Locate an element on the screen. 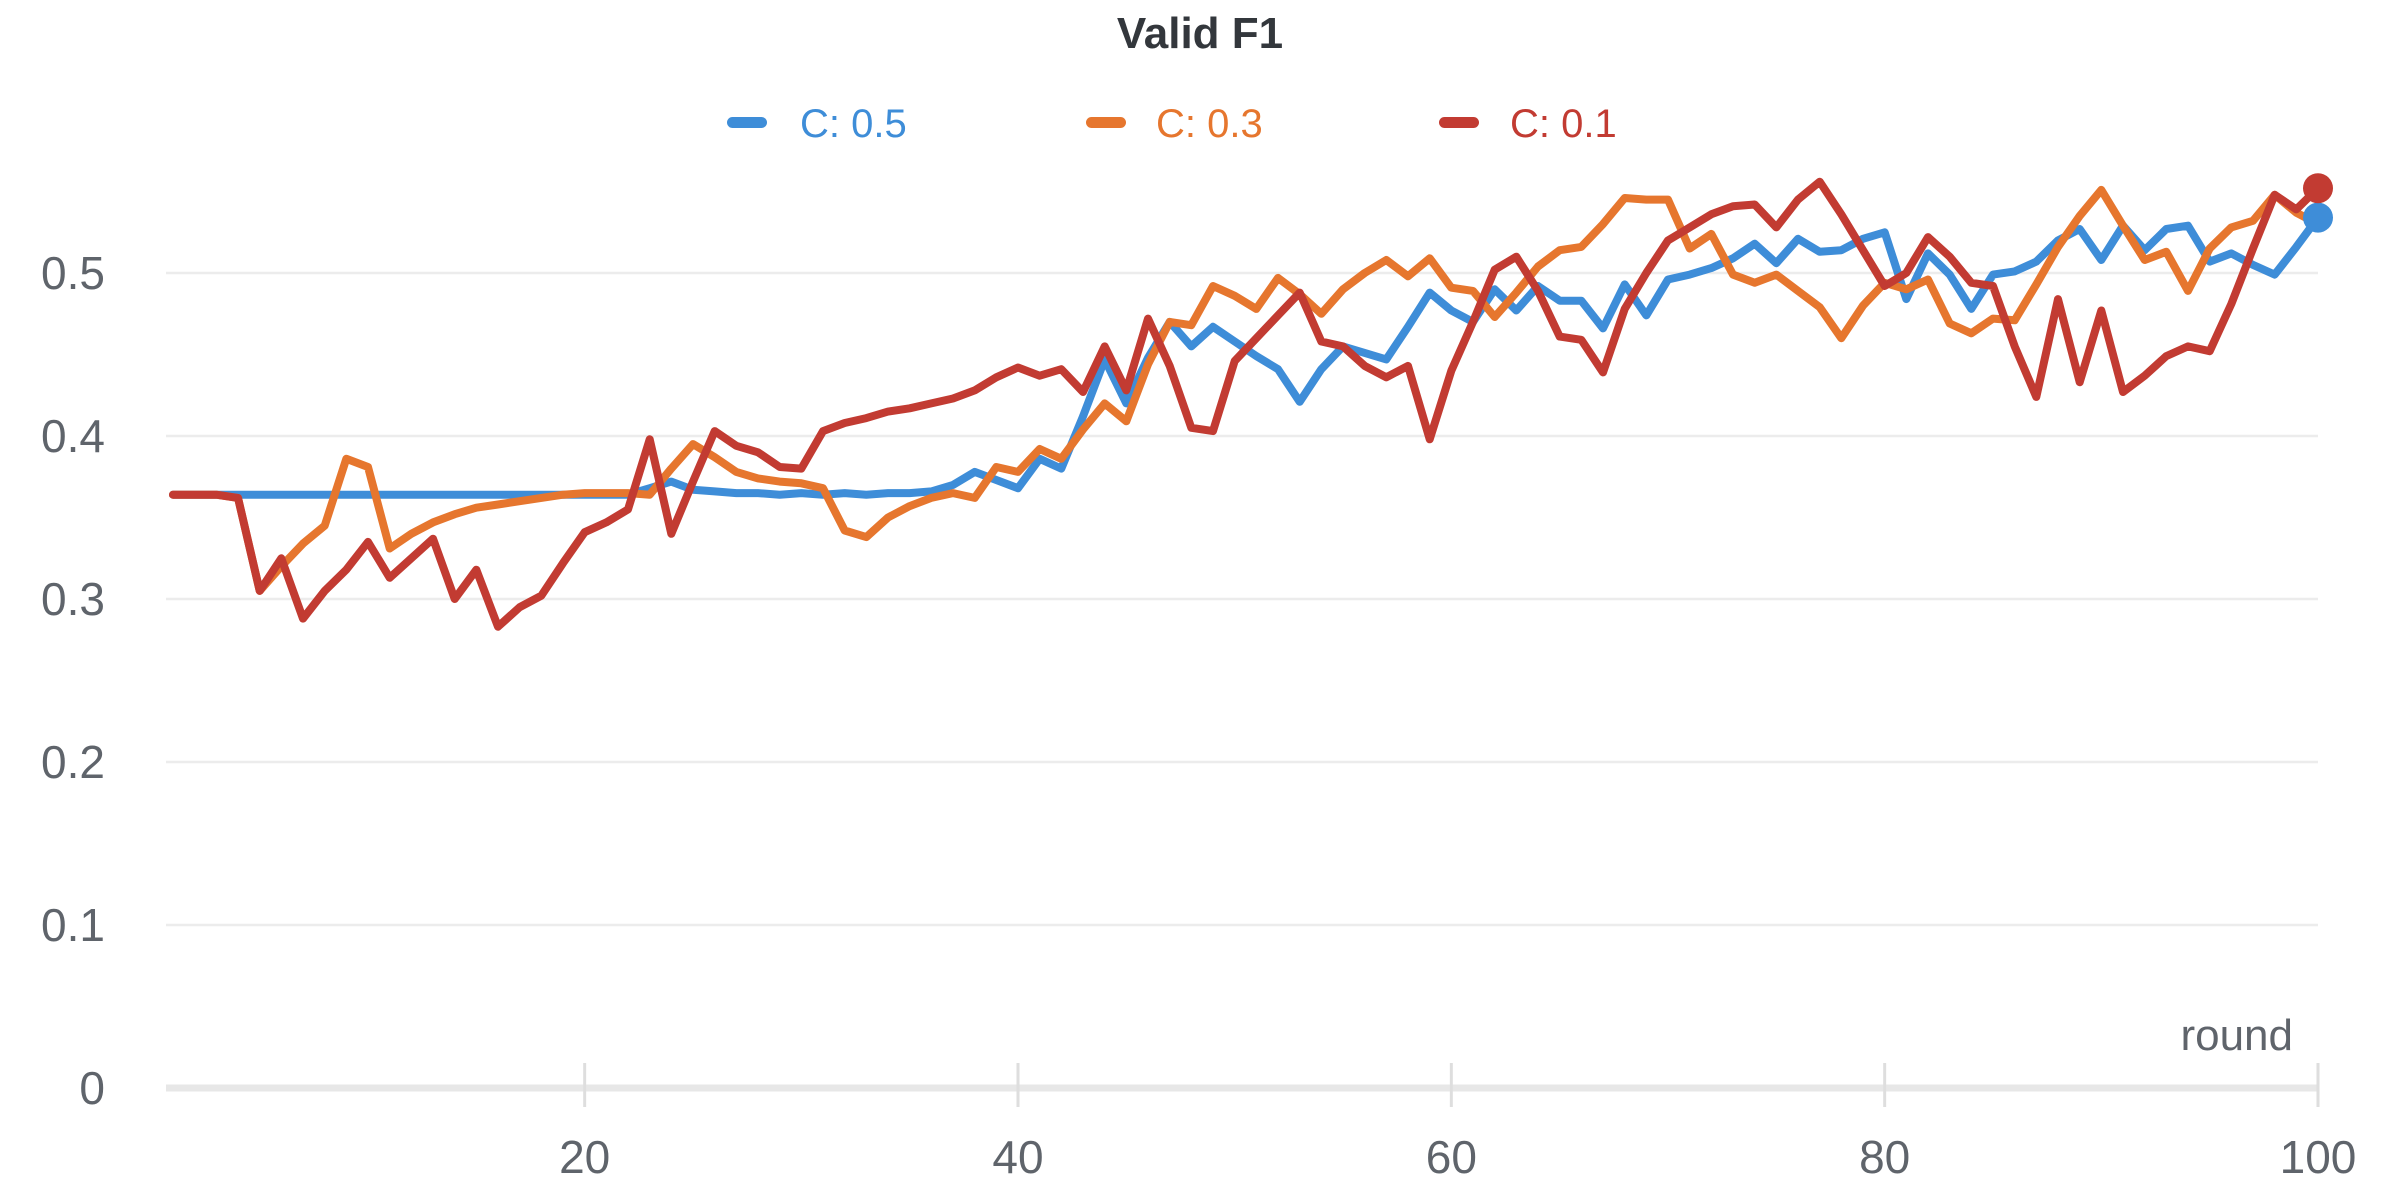 This screenshot has width=2400, height=1200. legend-item-0.1: C: 0.1 is located at coordinates (1528, 124).